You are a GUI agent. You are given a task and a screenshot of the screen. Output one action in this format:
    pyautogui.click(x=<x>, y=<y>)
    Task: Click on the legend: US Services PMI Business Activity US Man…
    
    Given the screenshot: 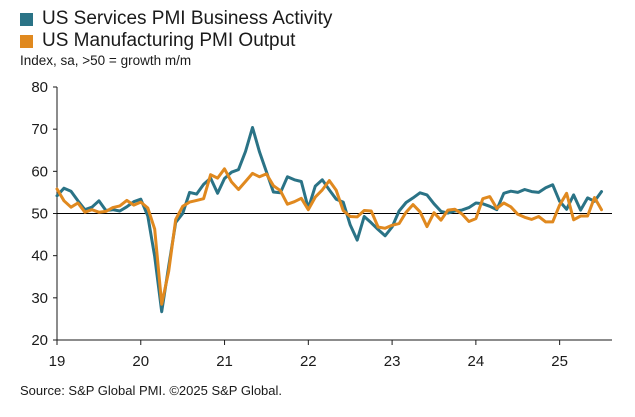 What is the action you would take?
    pyautogui.click(x=176, y=30)
    